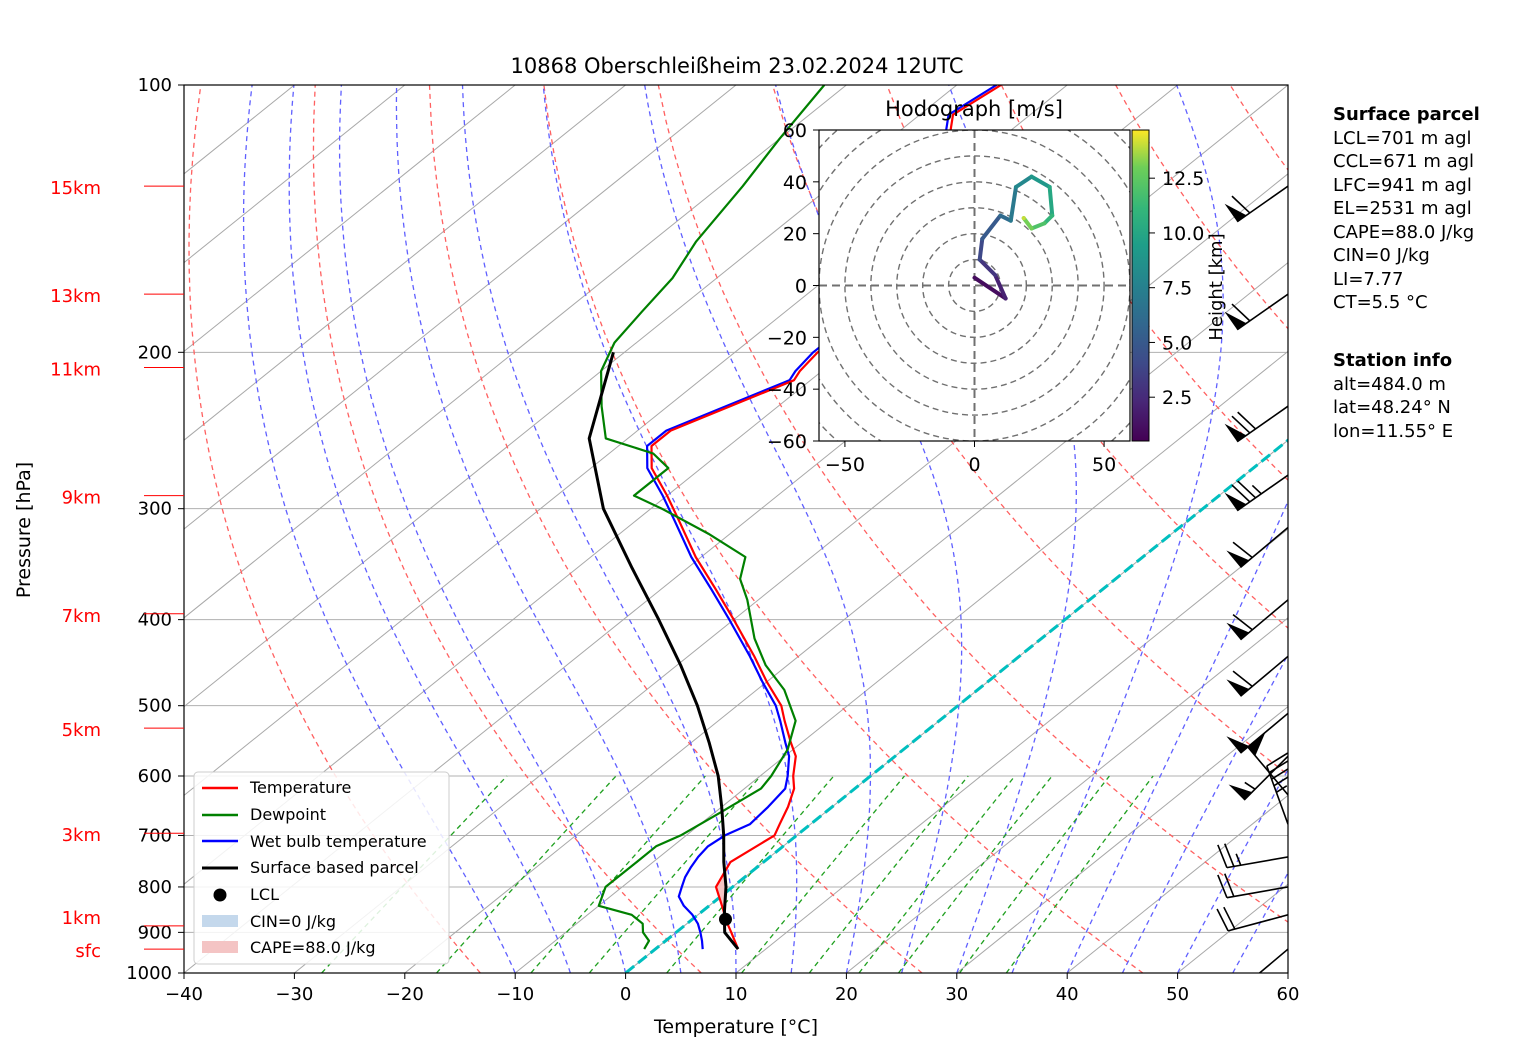 Image resolution: width=1517 pixels, height=1063 pixels. What do you see at coordinates (155, 620) in the screenshot?
I see `y-tick-label: 400` at bounding box center [155, 620].